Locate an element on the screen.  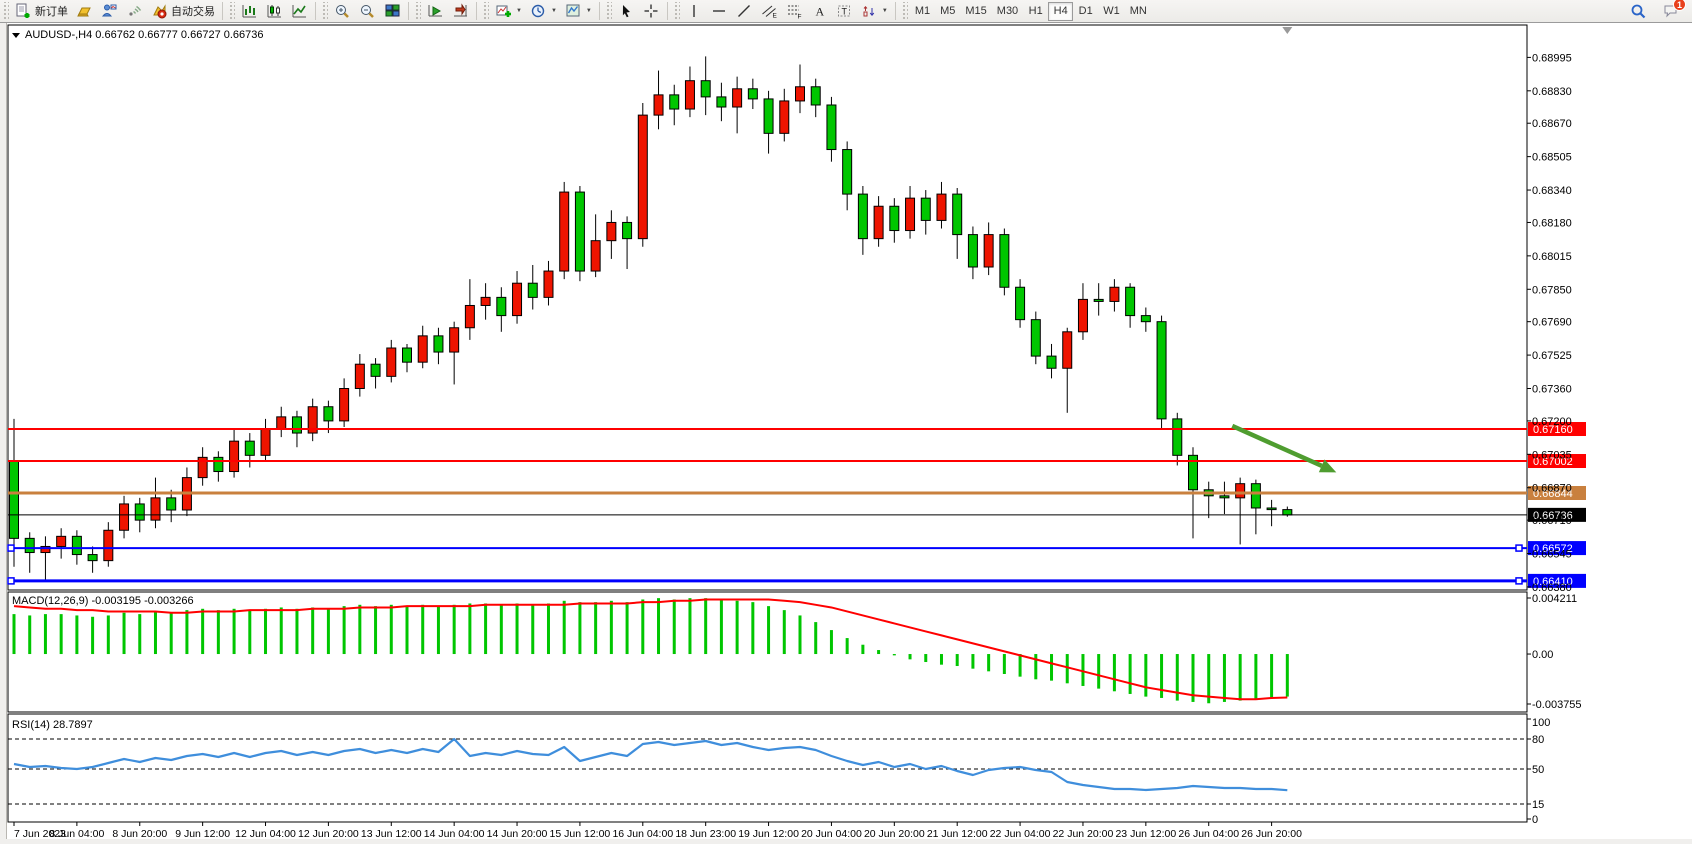
symbol-dropdown-icon is located at coordinates (16, 35).